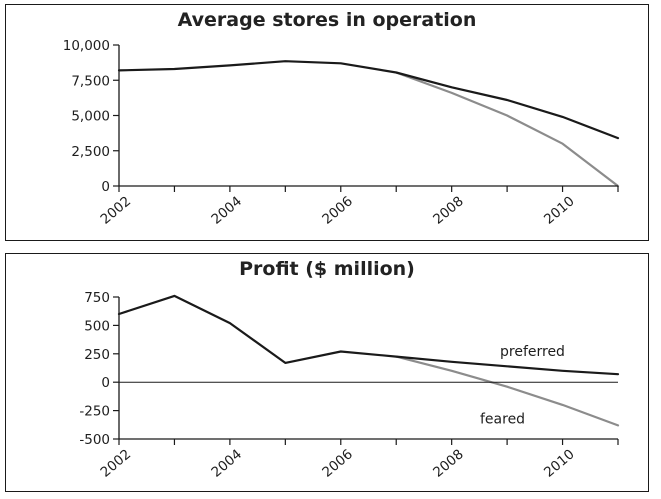 The width and height of the screenshot is (661, 499). Describe the element at coordinates (105, 187) in the screenshot. I see `stores-y-tick-label: 0` at that location.